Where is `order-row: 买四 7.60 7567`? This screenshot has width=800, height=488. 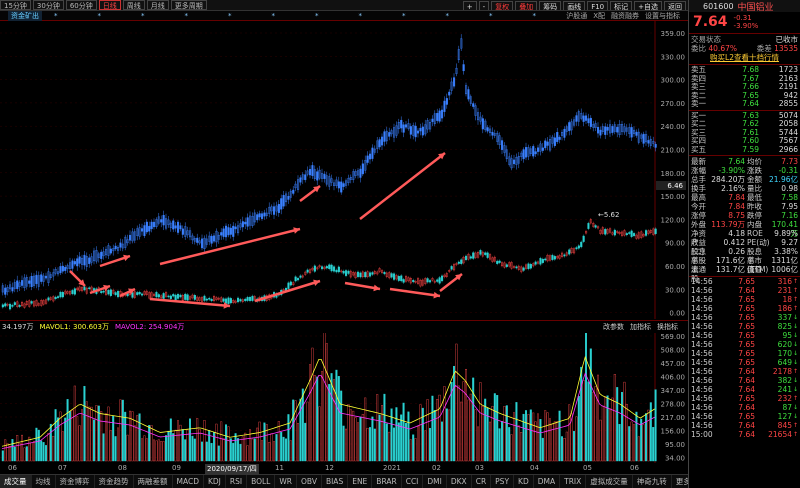
order-row: 买四 7.60 7567 is located at coordinates (744, 140).